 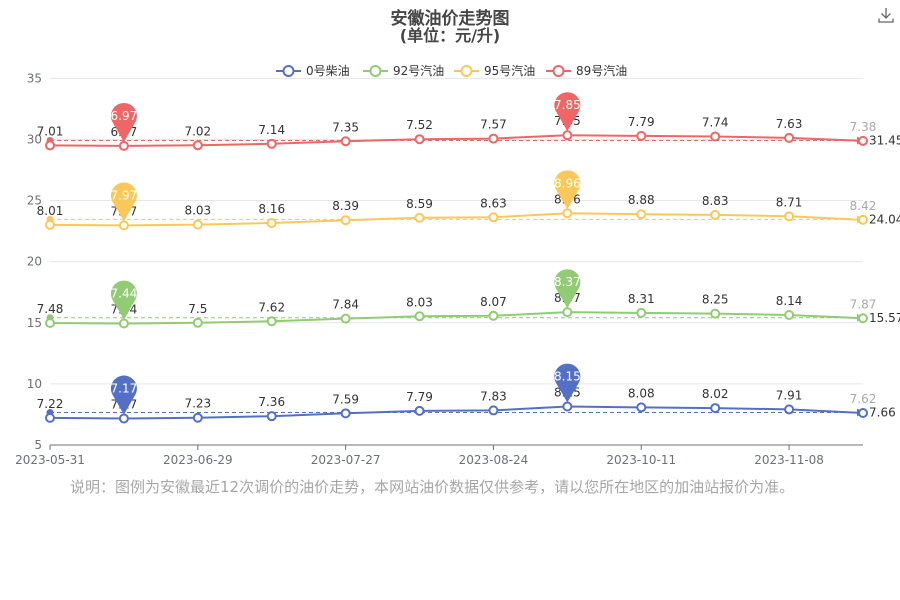 I want to click on data-label: 8.59, so click(x=419, y=204).